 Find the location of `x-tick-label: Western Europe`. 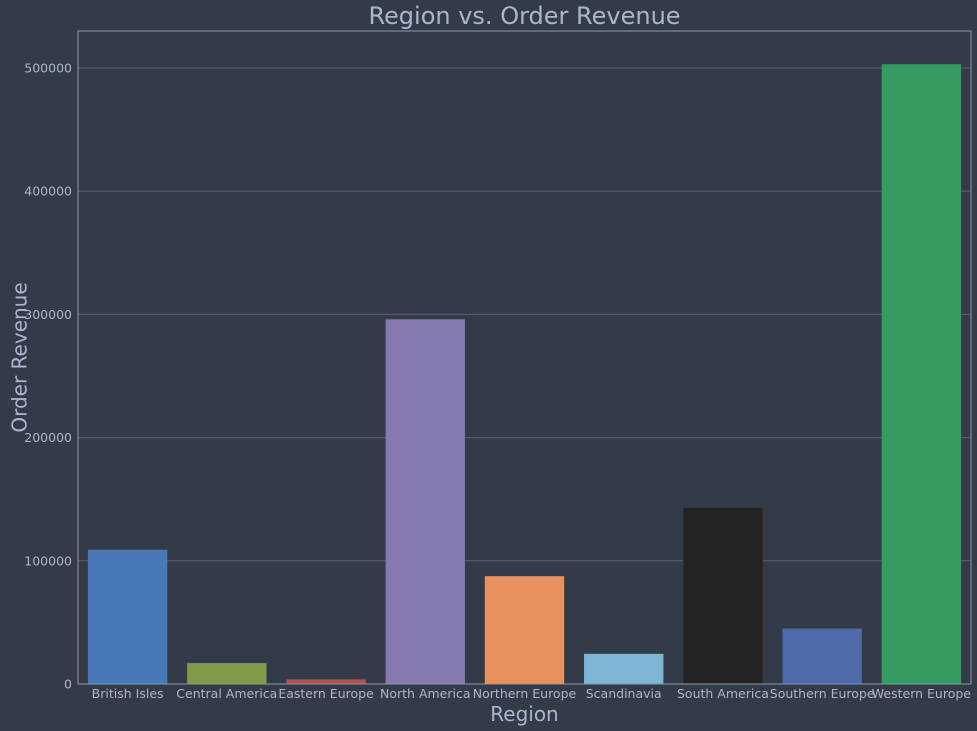

x-tick-label: Western Europe is located at coordinates (922, 693).